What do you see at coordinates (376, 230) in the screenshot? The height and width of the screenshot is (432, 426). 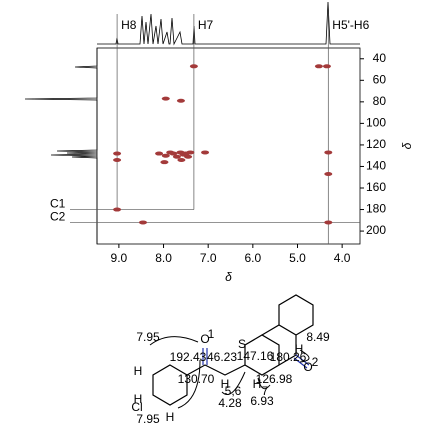 I see `y-tick-label: 200` at bounding box center [376, 230].